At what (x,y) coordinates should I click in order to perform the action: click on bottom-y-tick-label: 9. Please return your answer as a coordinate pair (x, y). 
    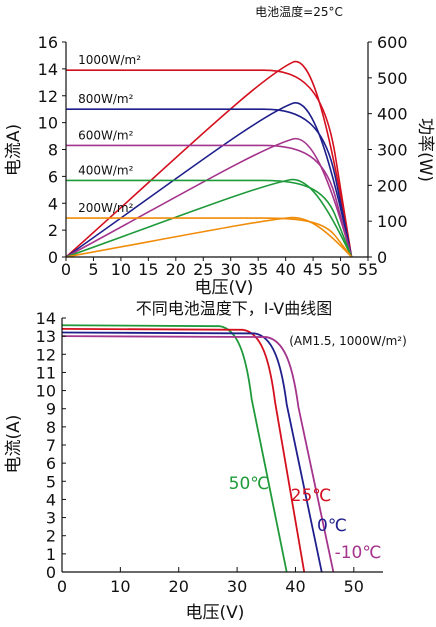
    Looking at the image, I should click on (51, 409).